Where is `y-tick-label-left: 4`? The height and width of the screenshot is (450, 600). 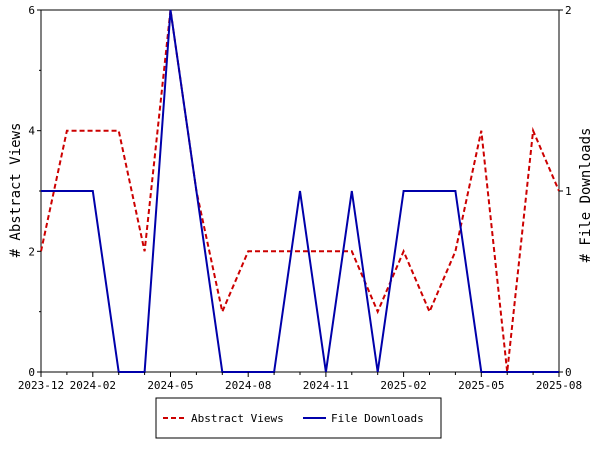
y-tick-label-left: 4 is located at coordinates (31, 131).